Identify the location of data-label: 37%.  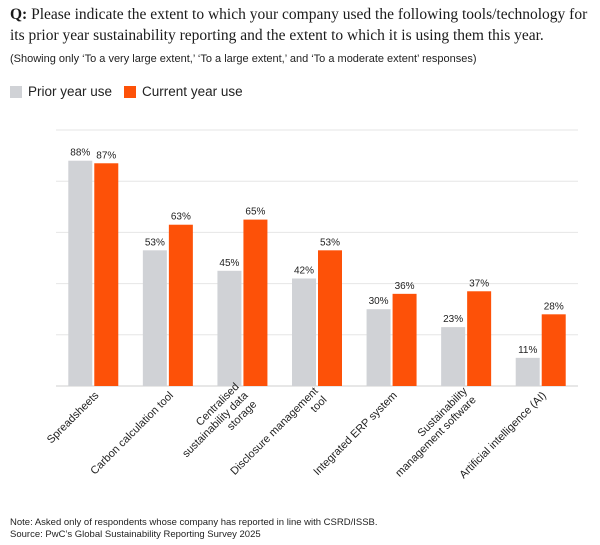
(479, 283).